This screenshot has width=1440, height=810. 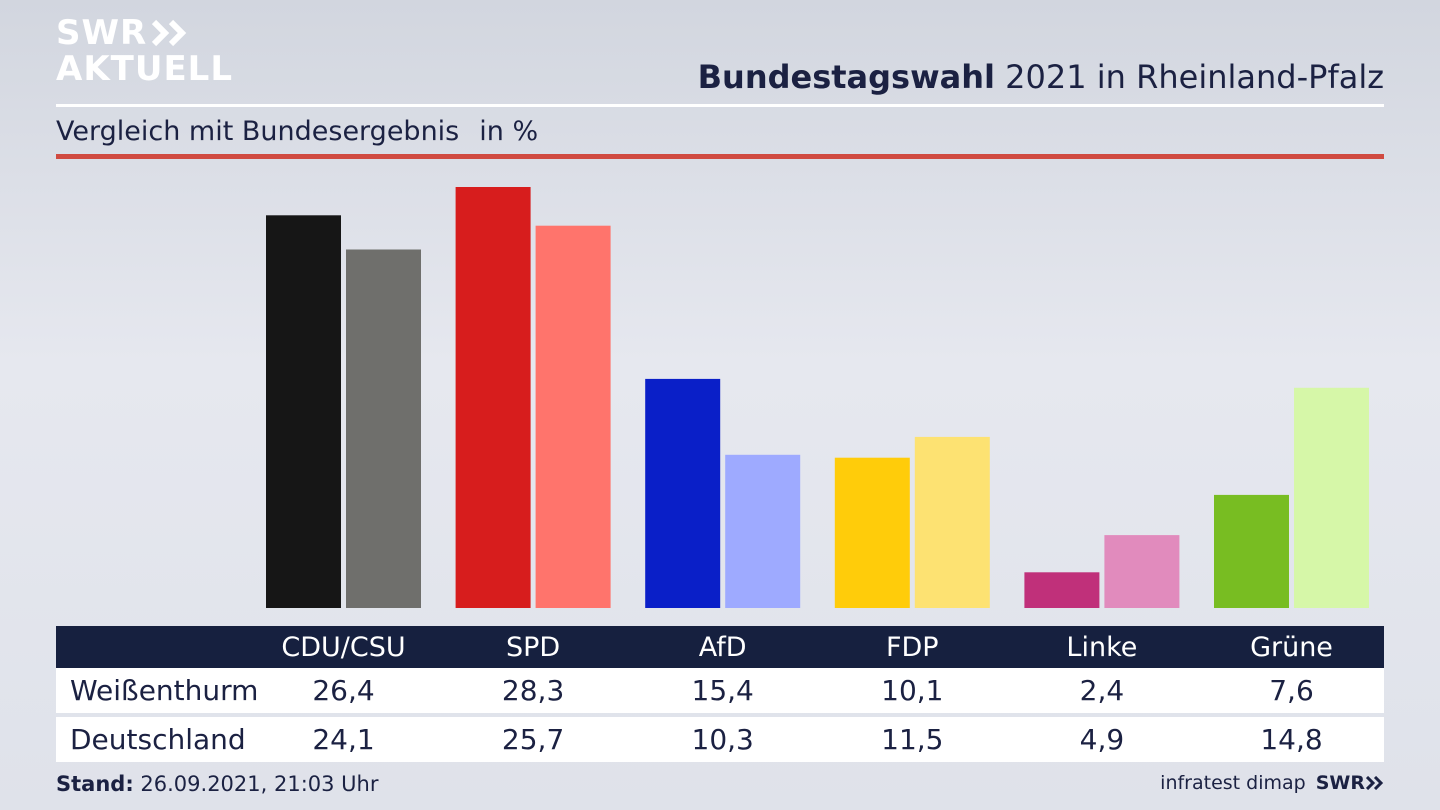 I want to click on swr-aktuell-logo: SWR AKTUELL, so click(x=144, y=51).